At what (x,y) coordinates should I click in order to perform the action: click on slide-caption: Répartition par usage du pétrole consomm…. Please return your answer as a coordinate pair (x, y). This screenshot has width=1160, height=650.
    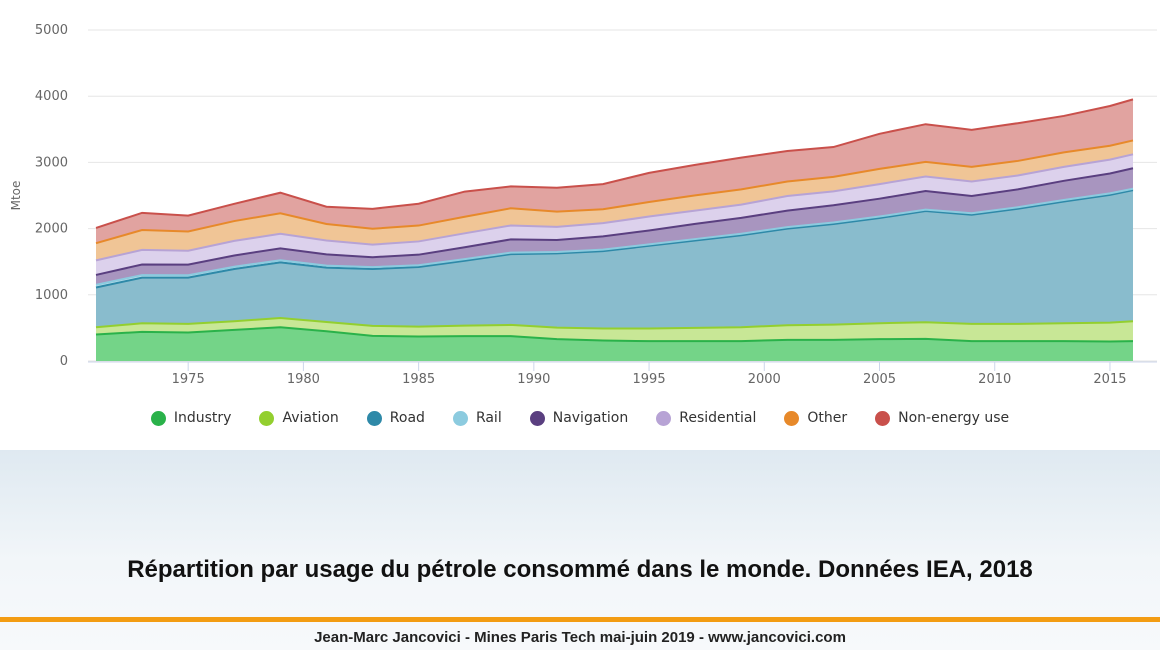
    Looking at the image, I should click on (580, 569).